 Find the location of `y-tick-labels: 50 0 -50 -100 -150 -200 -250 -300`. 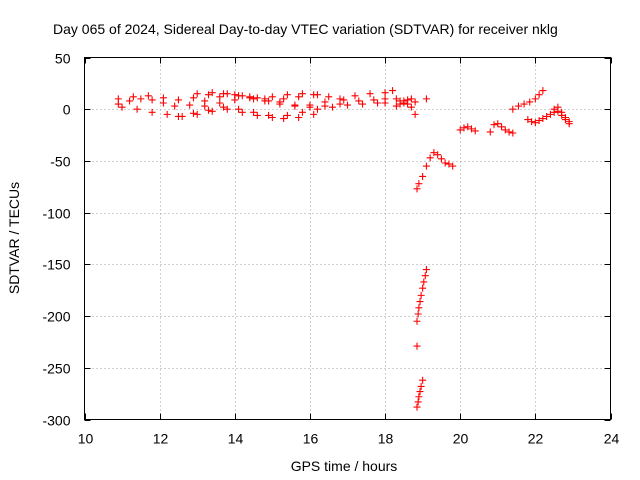

y-tick-labels: 50 0 -50 -100 -150 -200 -250 -300 is located at coordinates (56, 240).